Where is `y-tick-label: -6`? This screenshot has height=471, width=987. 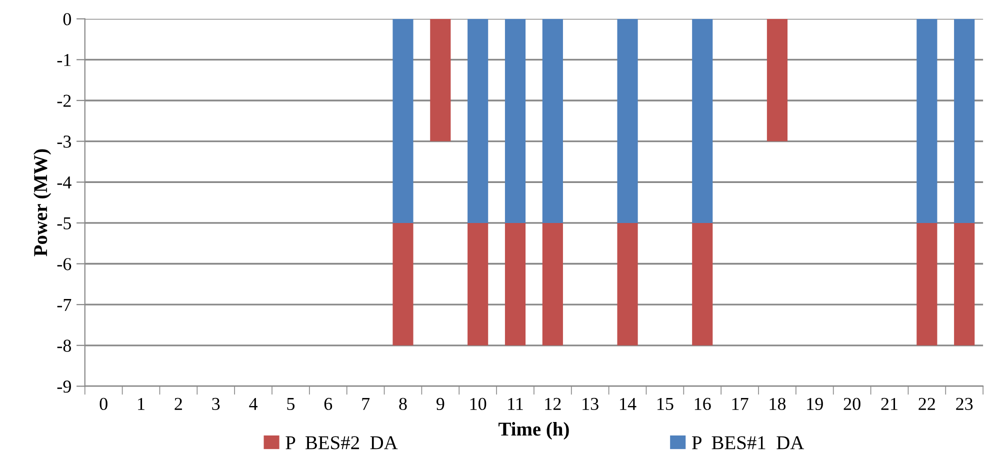
y-tick-label: -6 is located at coordinates (64, 264).